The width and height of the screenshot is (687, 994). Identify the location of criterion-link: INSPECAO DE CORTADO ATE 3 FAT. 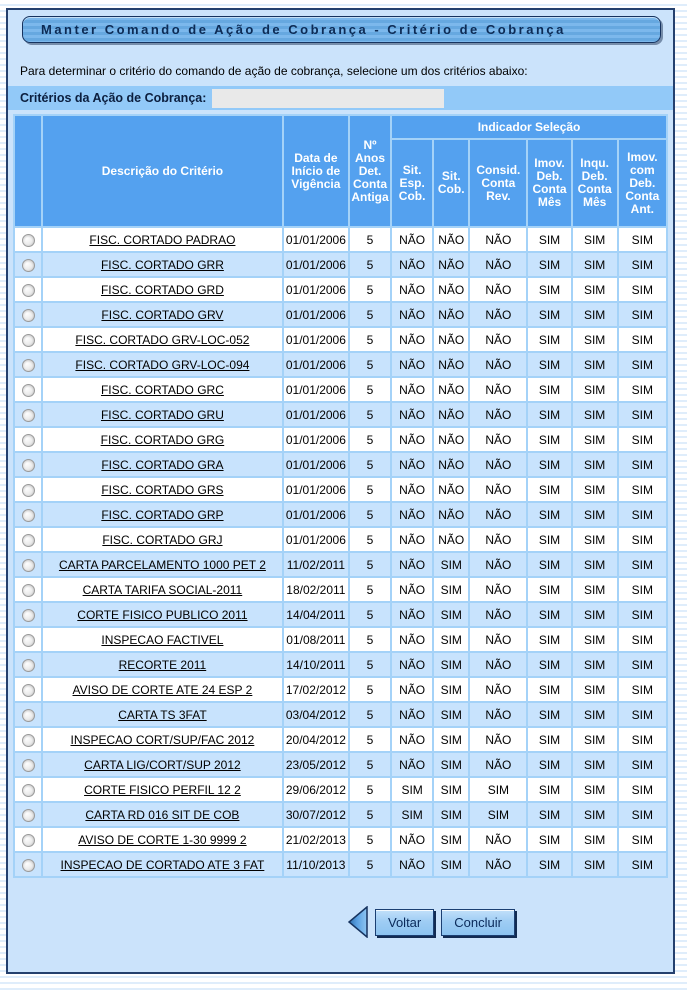
(162, 864).